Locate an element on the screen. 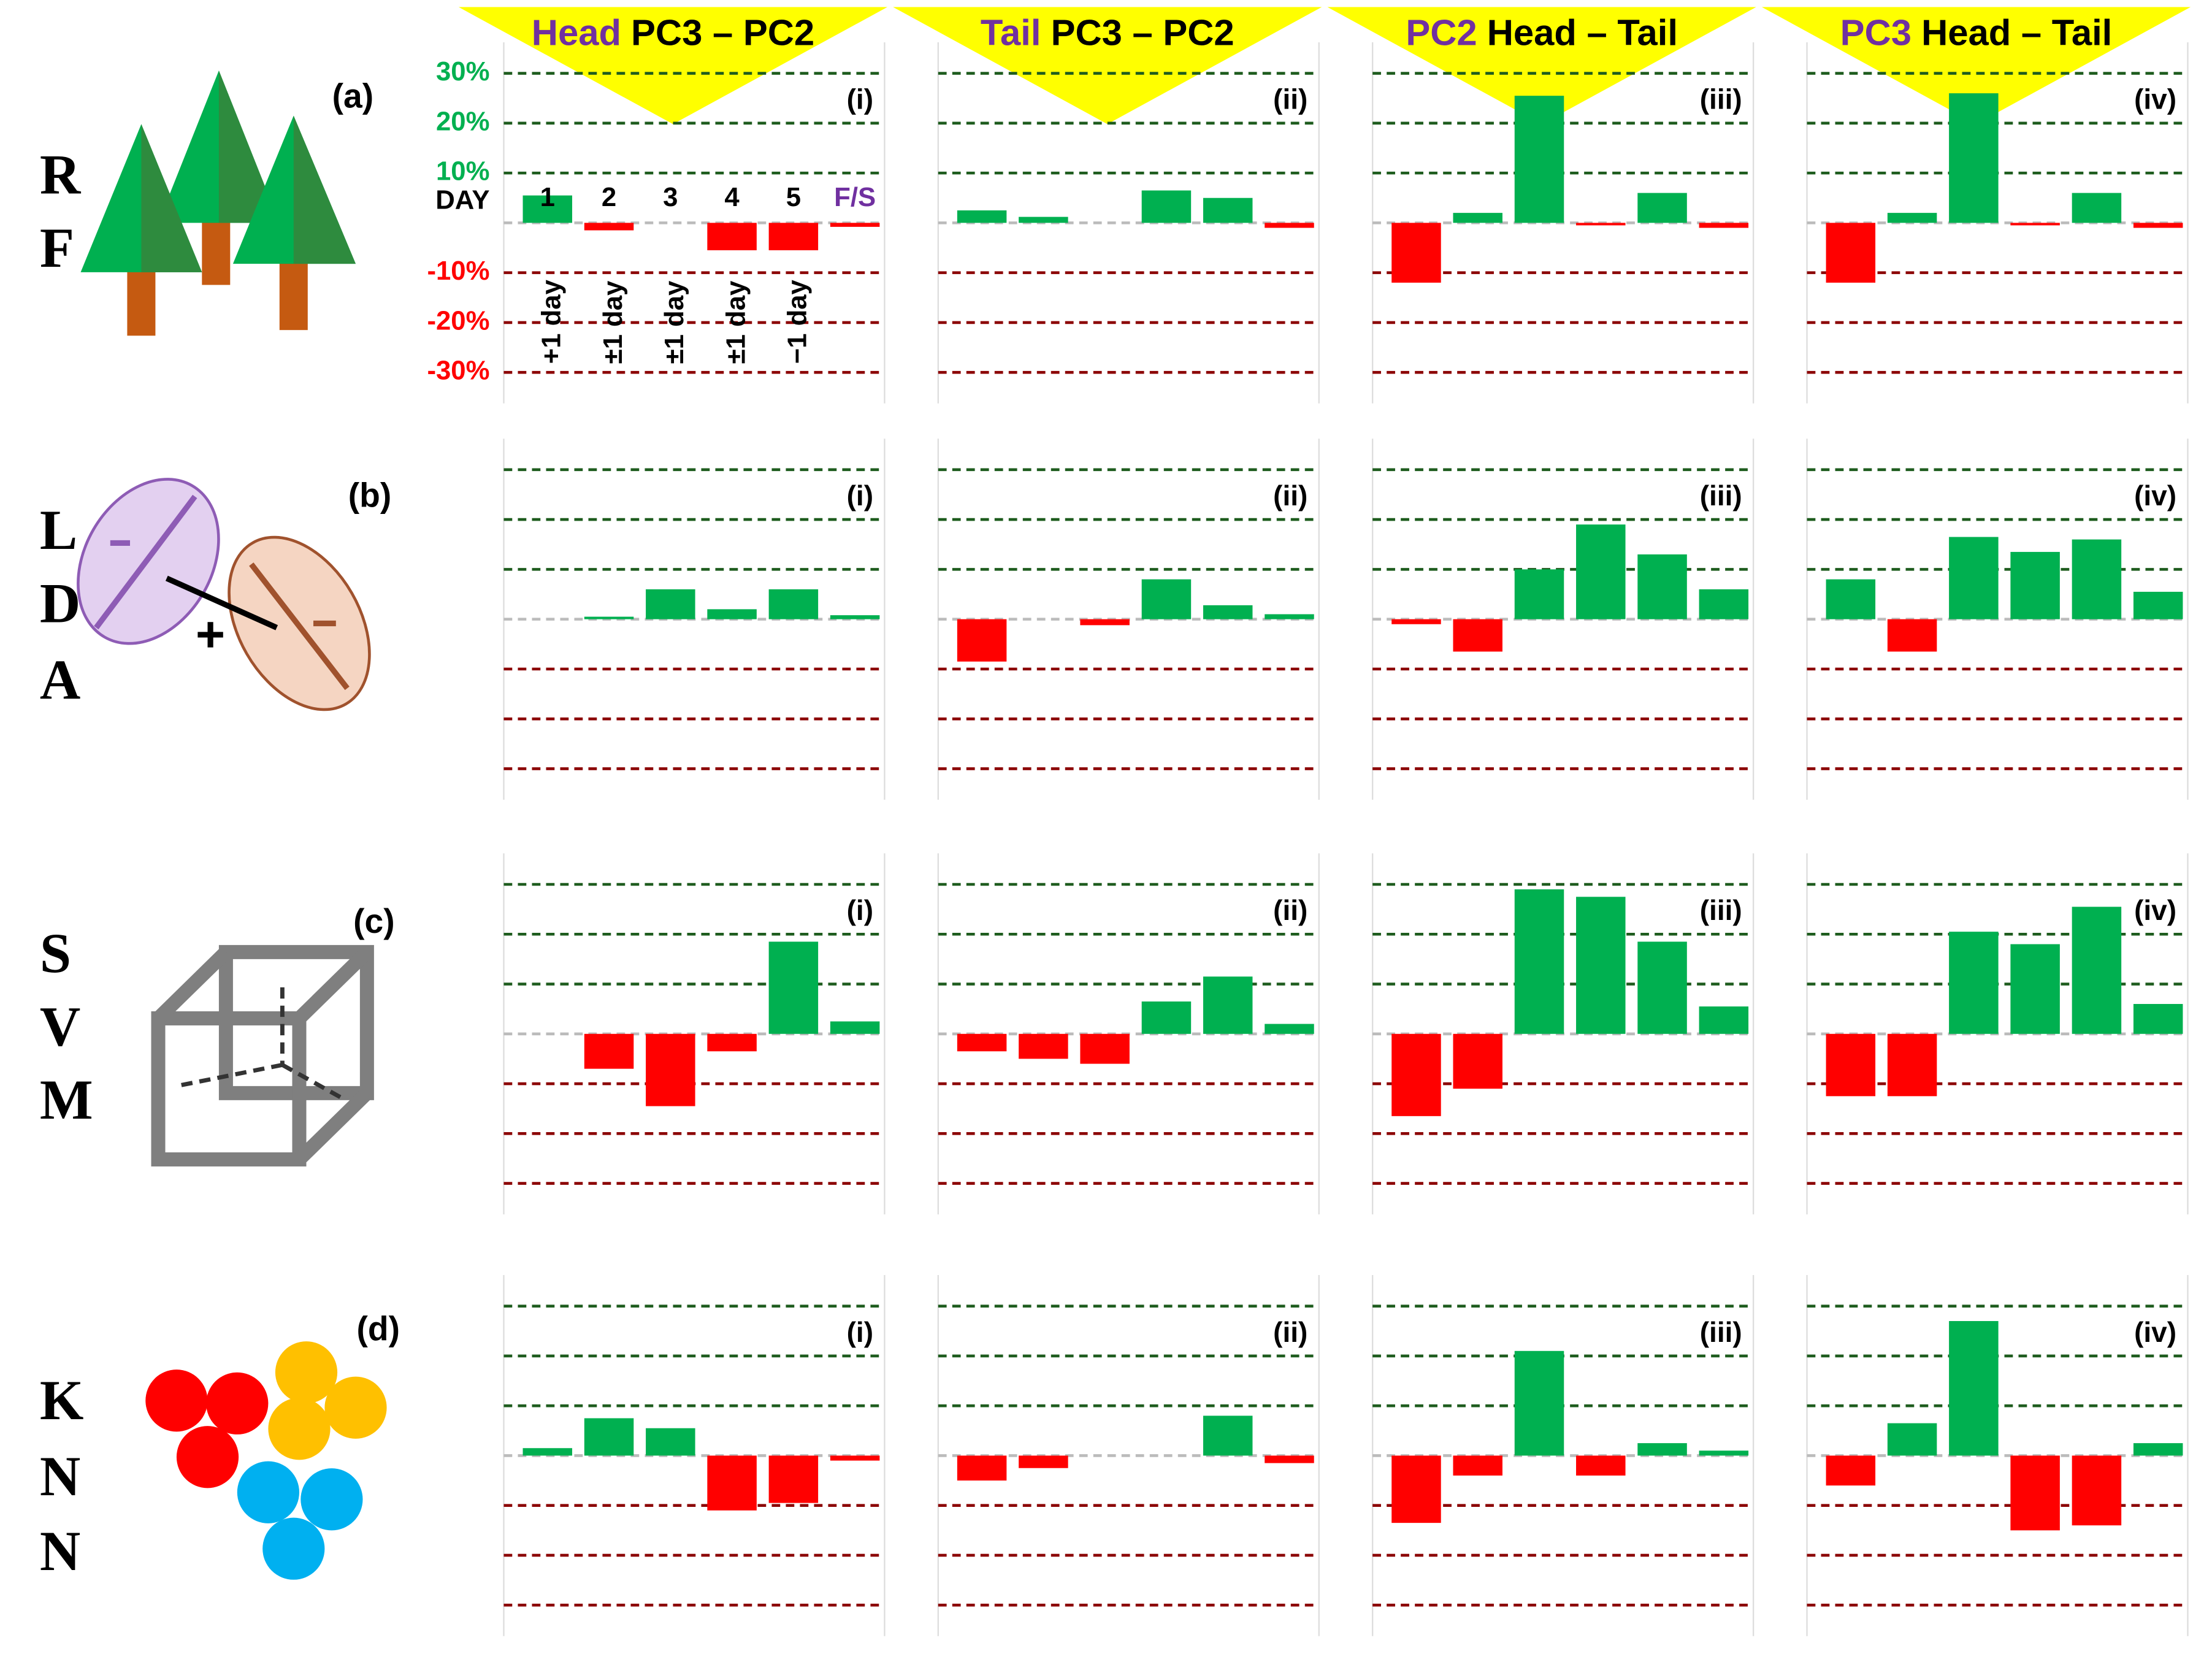 The width and height of the screenshot is (2212, 1670). panel-letter: (d) is located at coordinates (378, 1329).